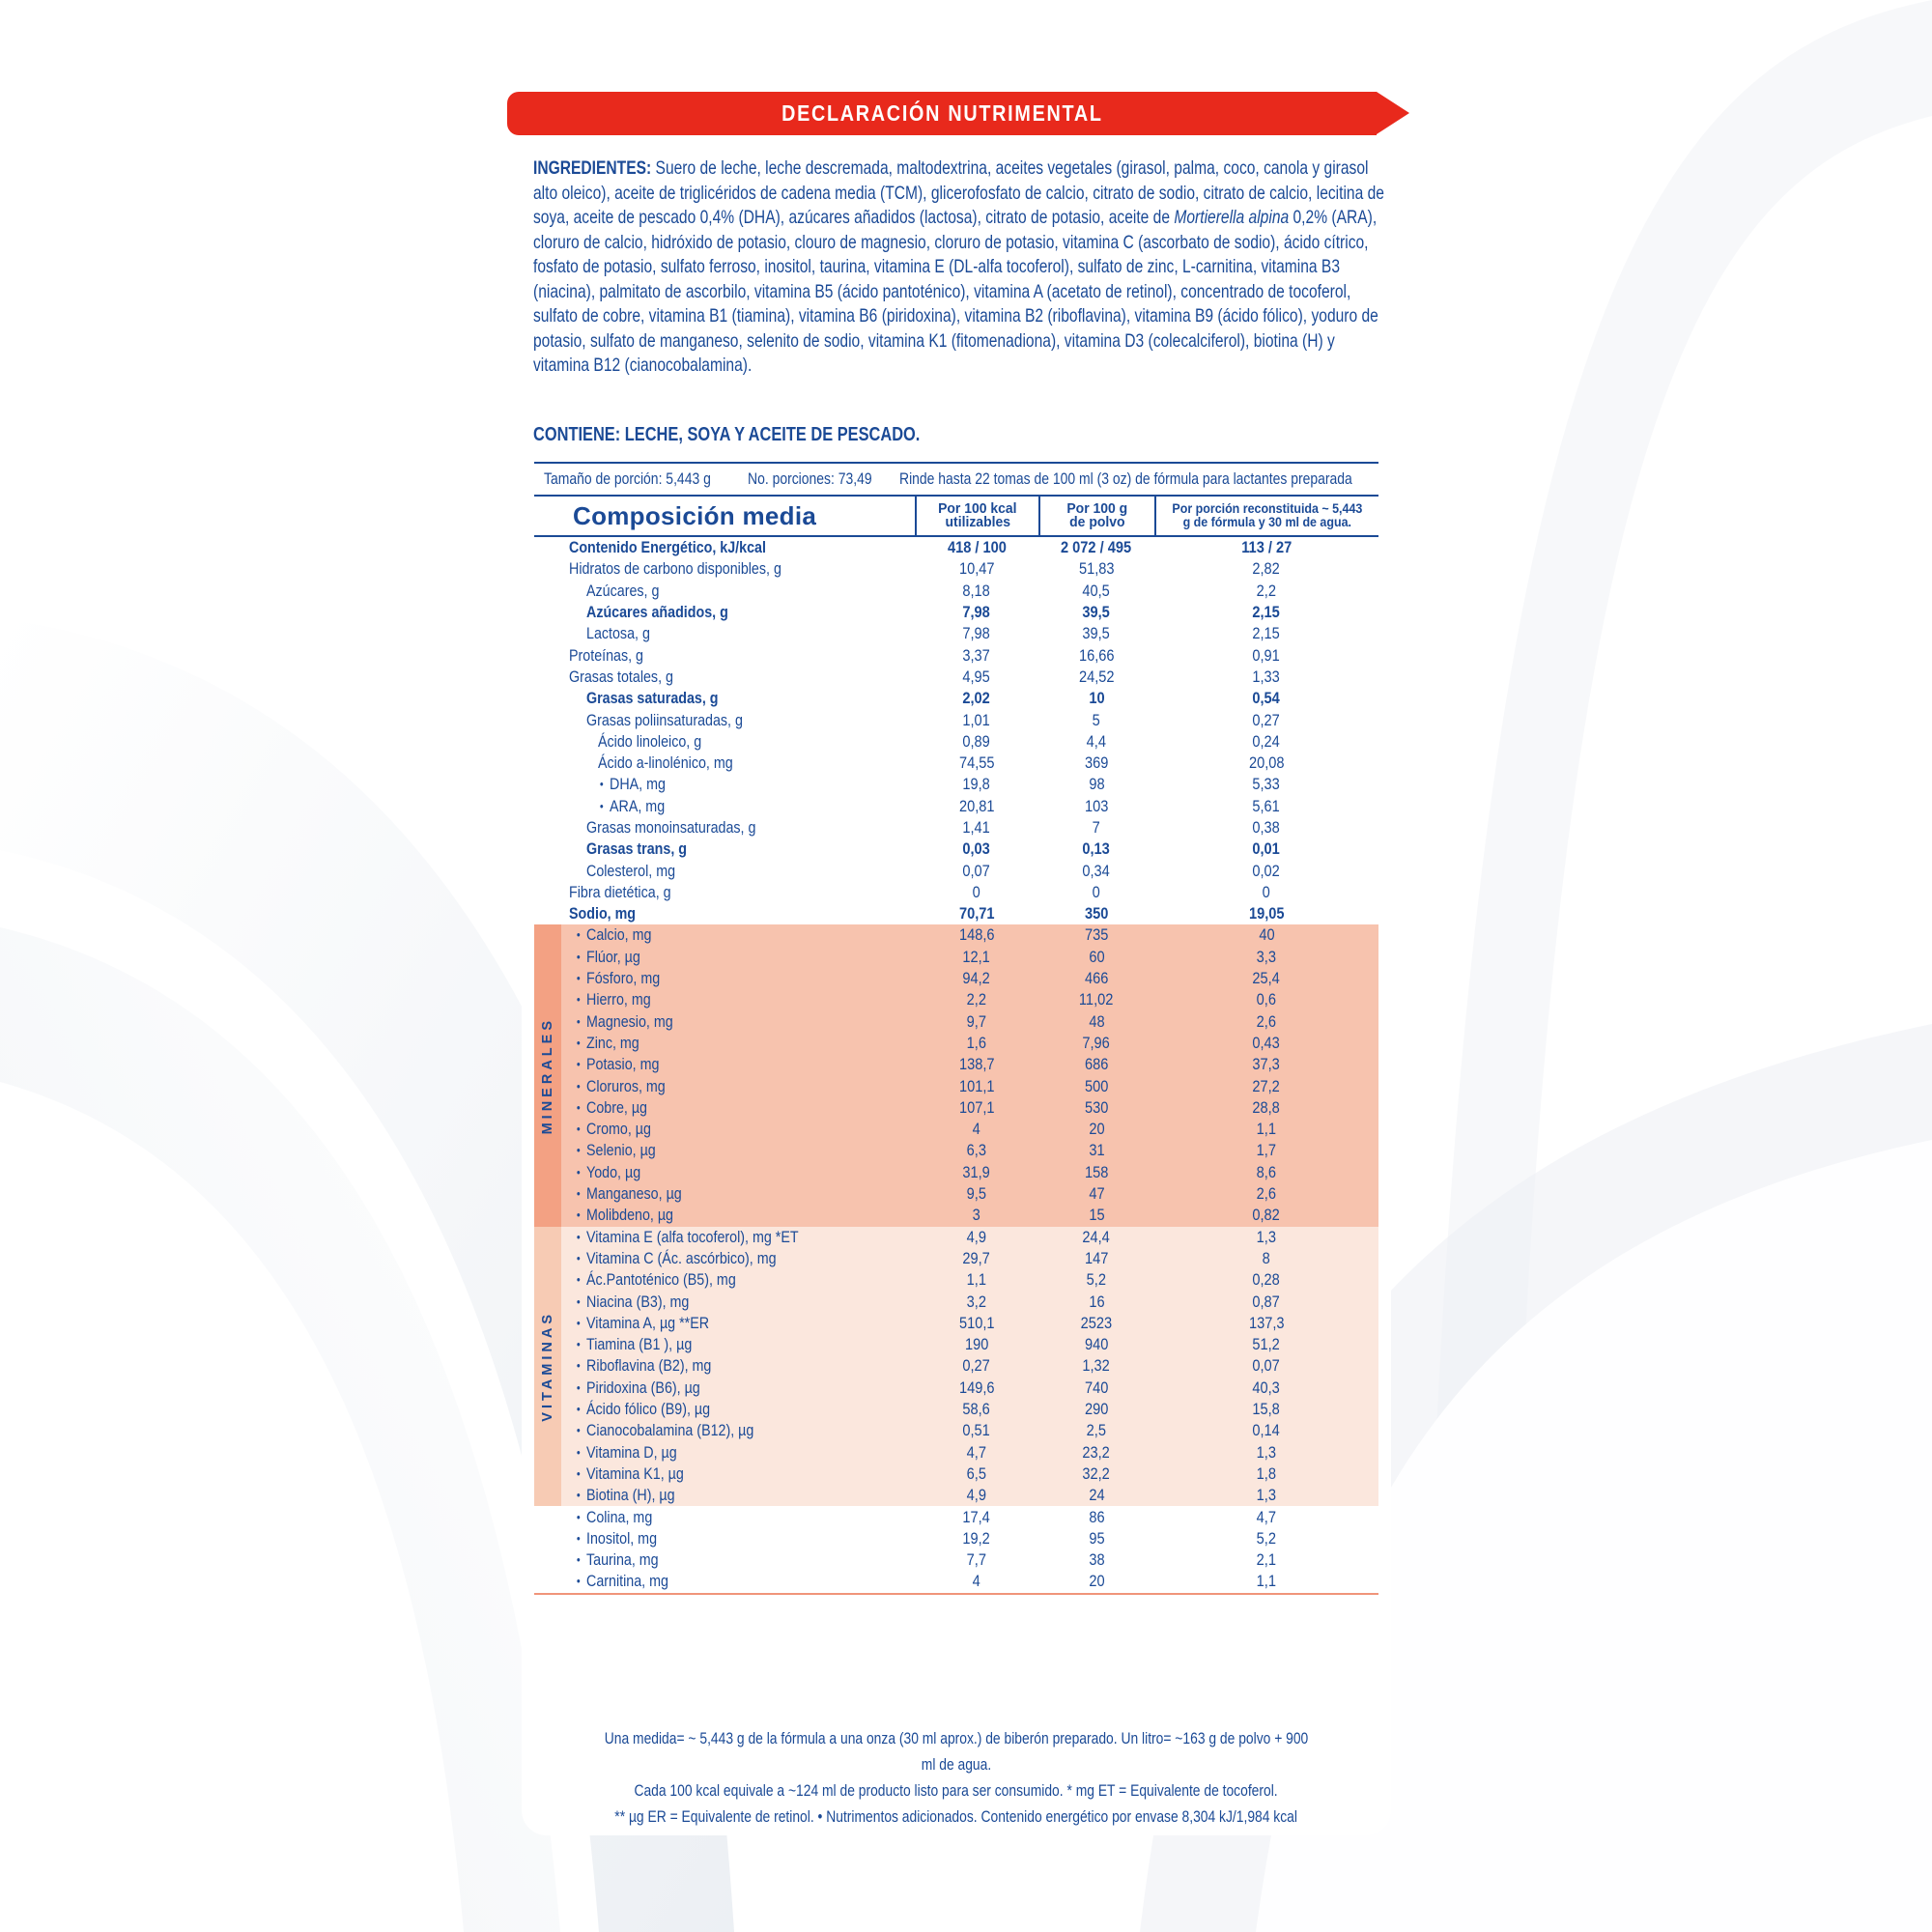 The height and width of the screenshot is (1932, 1932). I want to click on value-per-serving: 2,15, so click(1266, 633).